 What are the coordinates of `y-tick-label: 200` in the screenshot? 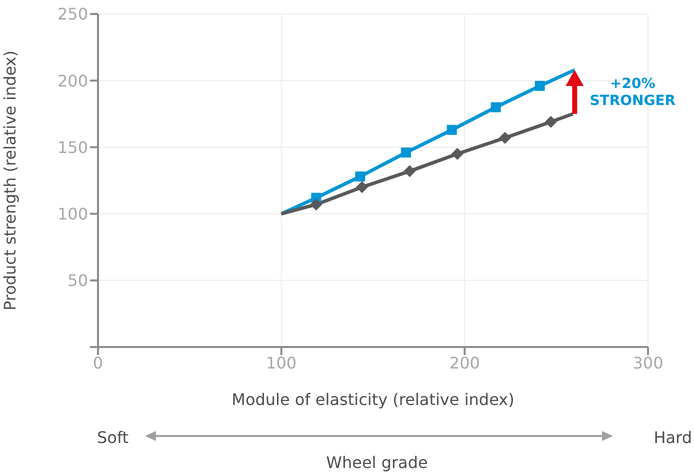 It's located at (72, 80).